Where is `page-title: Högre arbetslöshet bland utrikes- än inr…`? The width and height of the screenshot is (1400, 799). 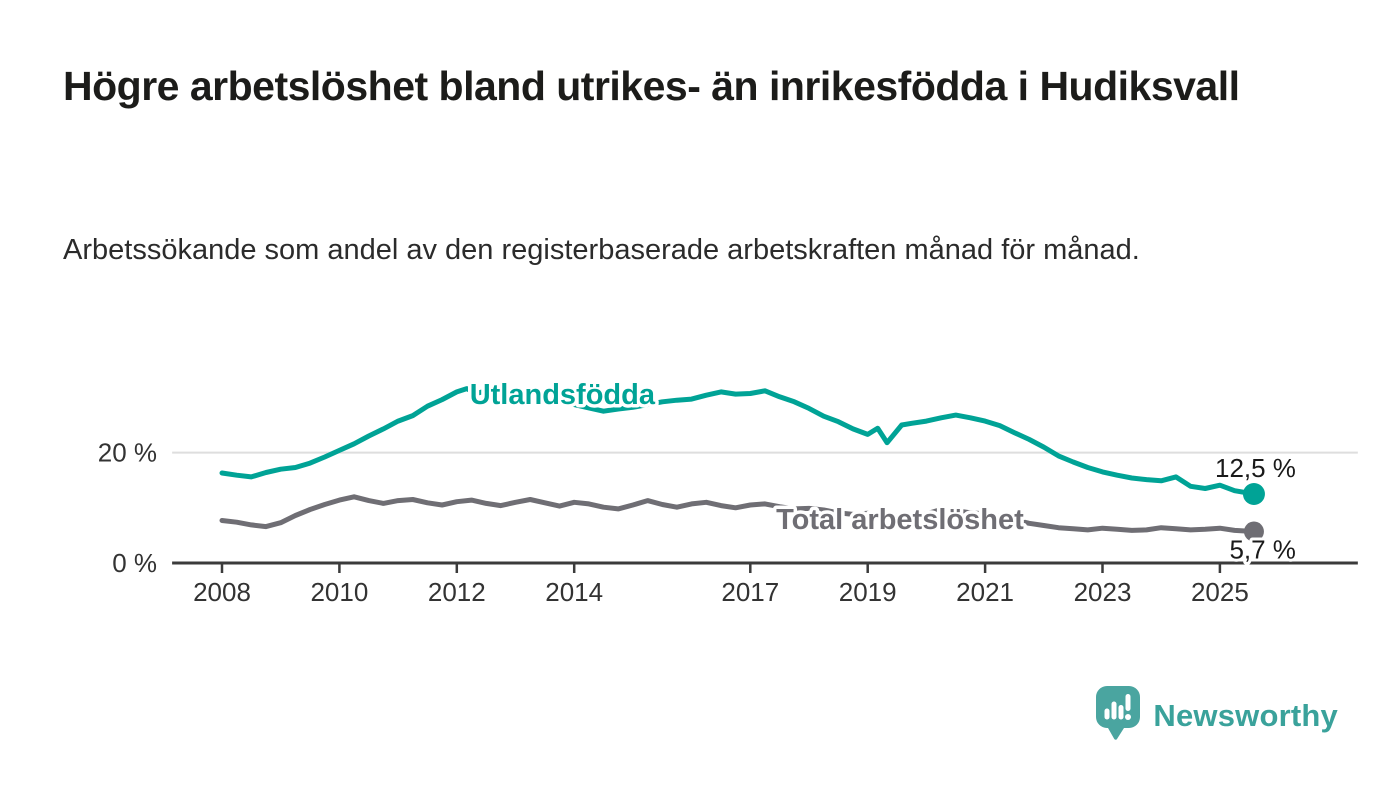 page-title: Högre arbetslöshet bland utrikes- än inr… is located at coordinates (651, 86).